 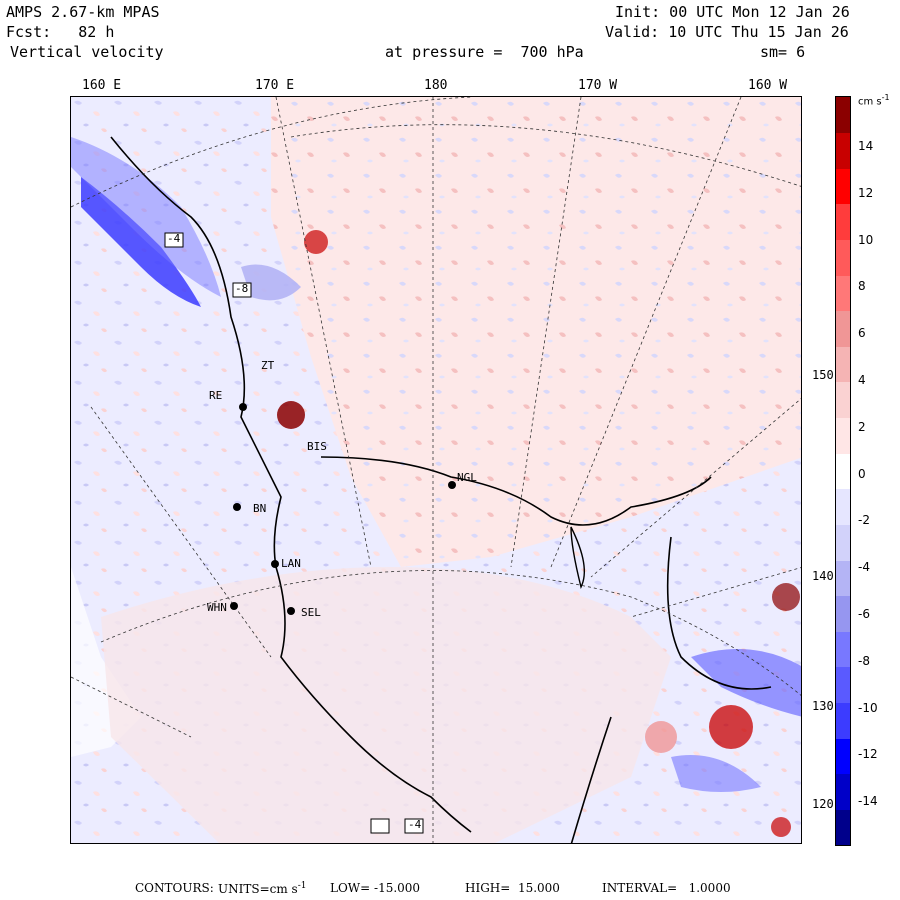 What do you see at coordinates (311, 612) in the screenshot?
I see `station-label-sel: SEL` at bounding box center [311, 612].